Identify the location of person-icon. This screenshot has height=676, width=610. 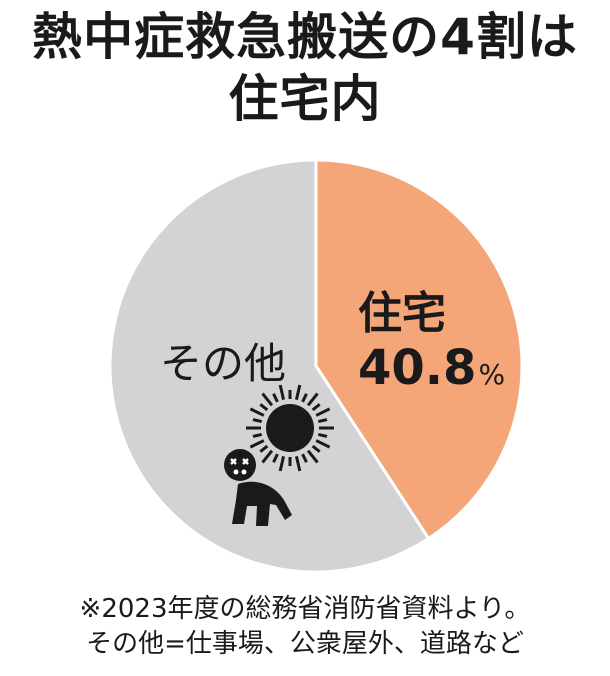
(258, 487).